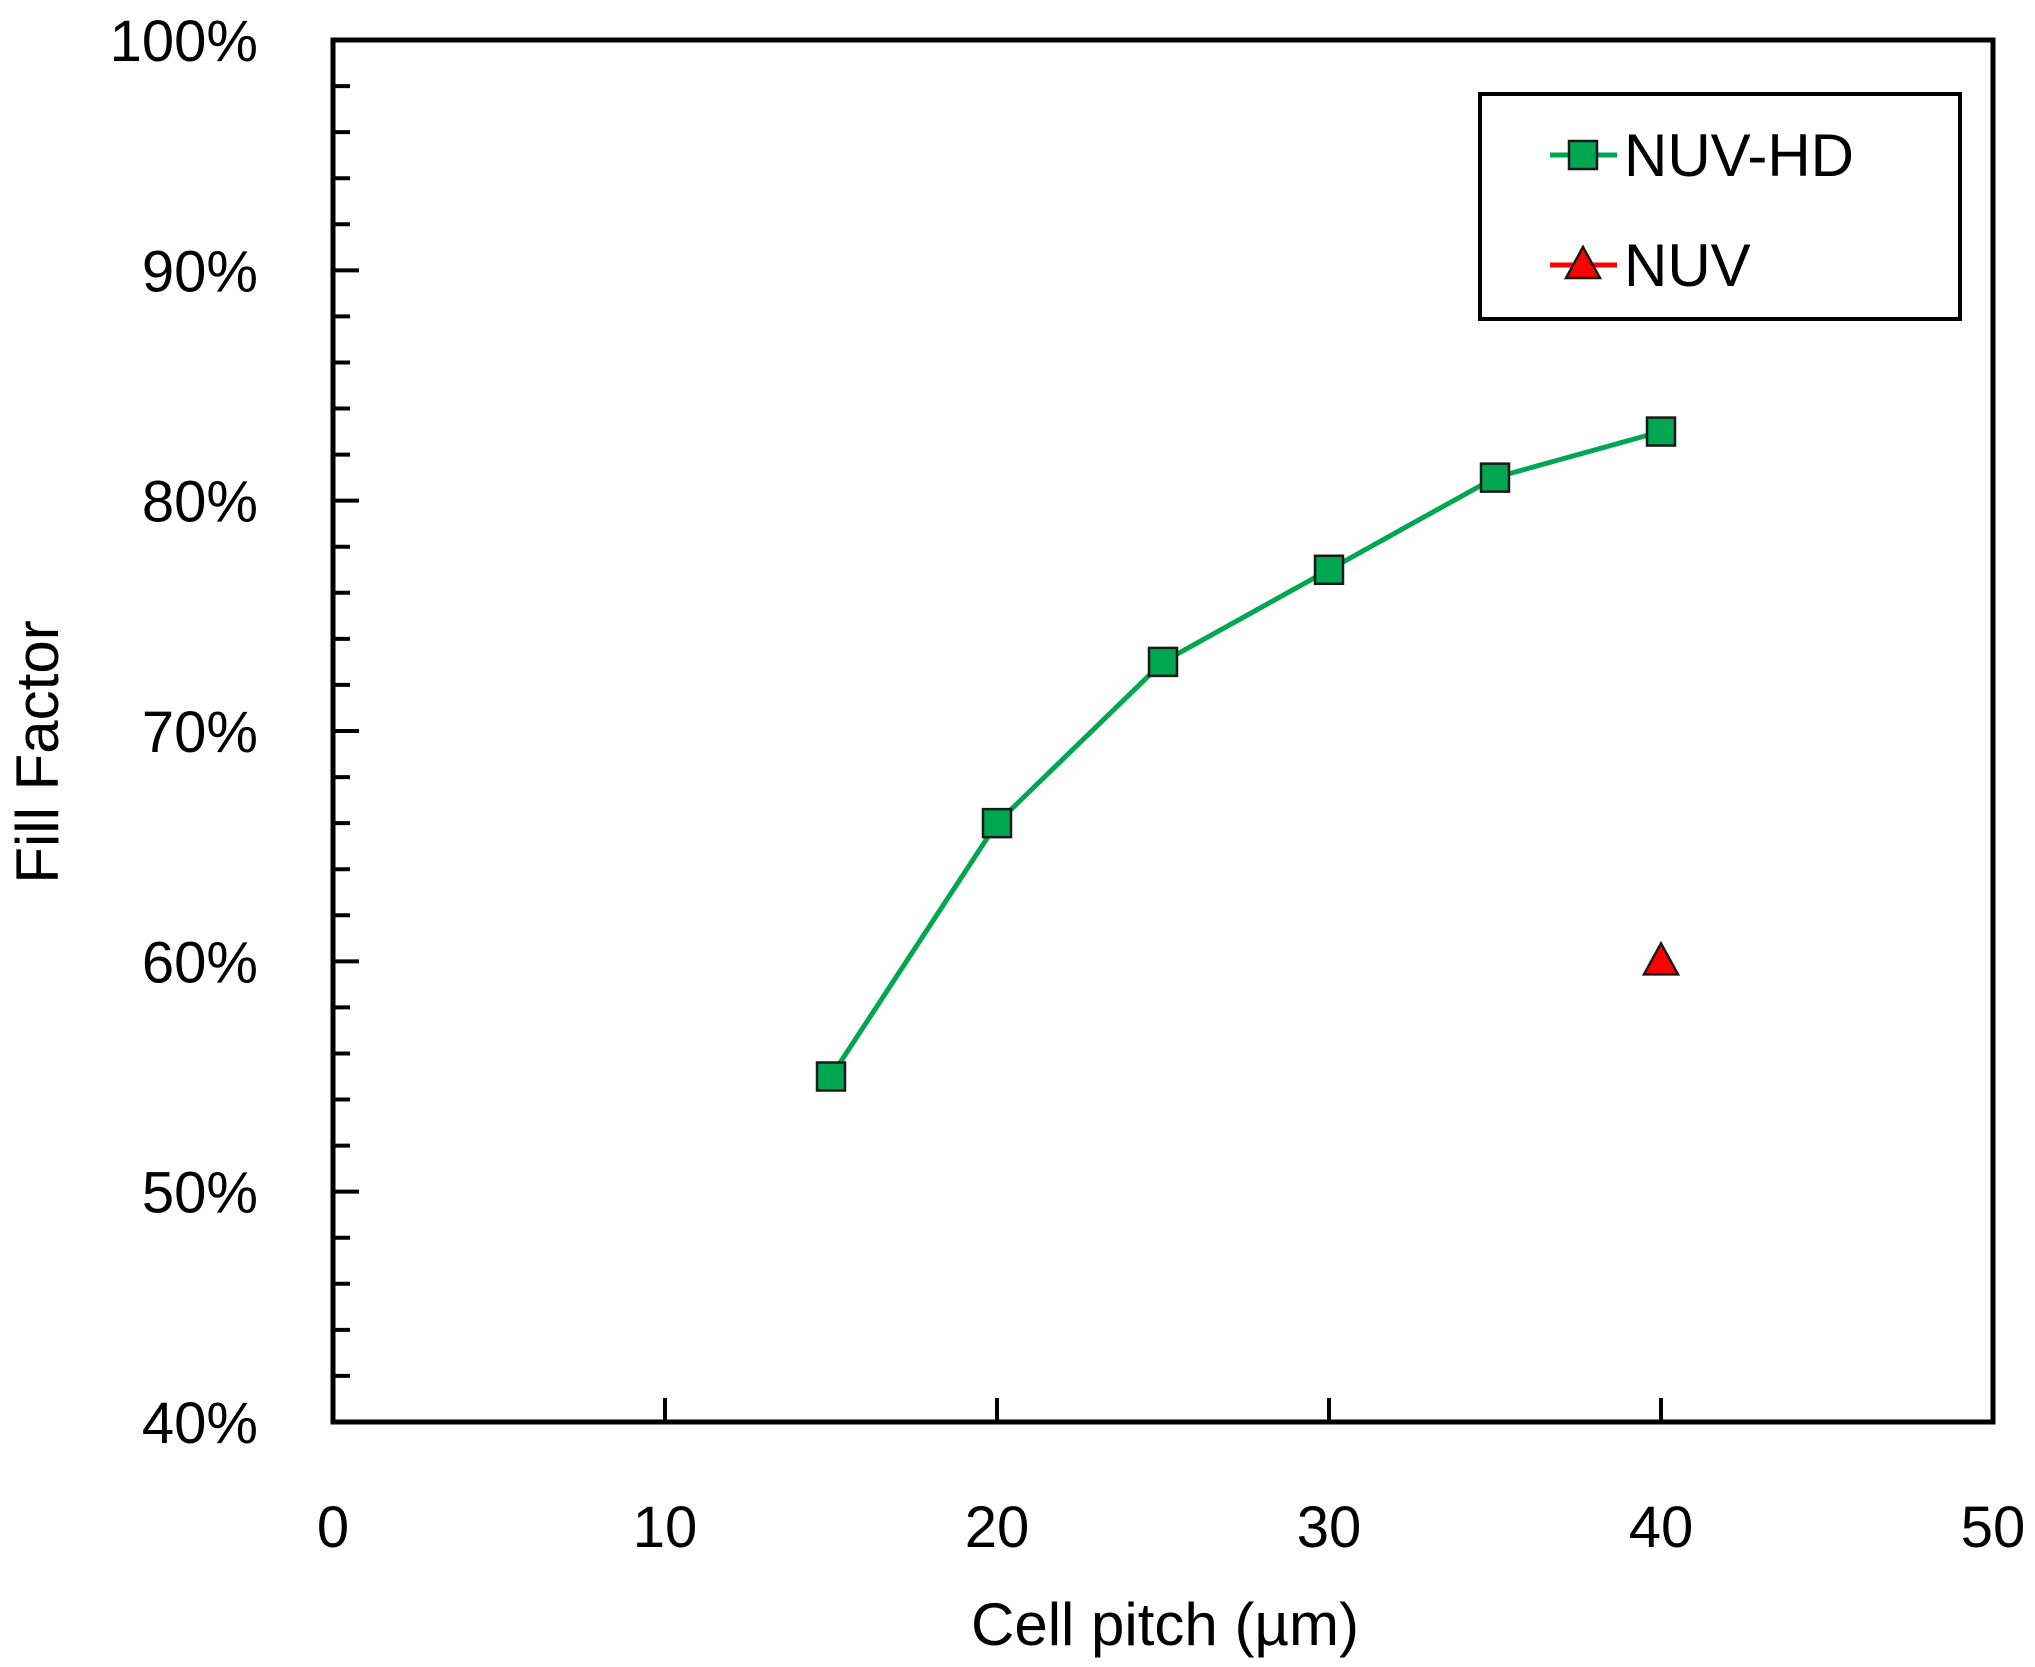 This screenshot has width=2035, height=1667. Describe the element at coordinates (1661, 1527) in the screenshot. I see `x-tick-label: 40` at that location.